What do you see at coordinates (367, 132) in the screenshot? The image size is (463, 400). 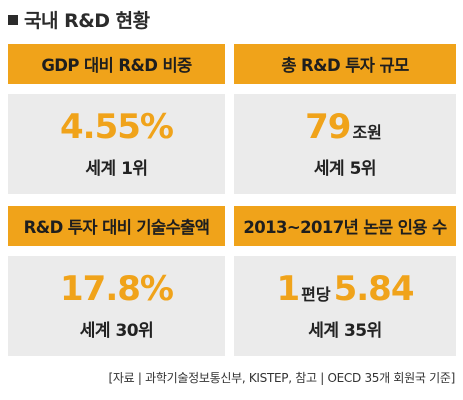 I see `stat-unit: 조원` at bounding box center [367, 132].